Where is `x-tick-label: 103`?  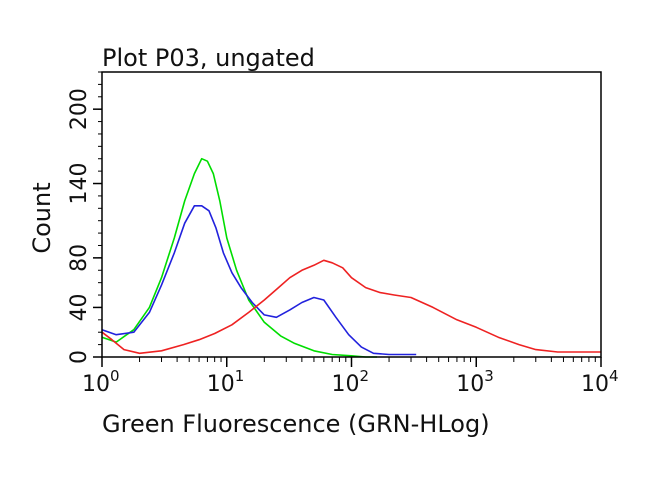 x-tick-label: 103 is located at coordinates (475, 382).